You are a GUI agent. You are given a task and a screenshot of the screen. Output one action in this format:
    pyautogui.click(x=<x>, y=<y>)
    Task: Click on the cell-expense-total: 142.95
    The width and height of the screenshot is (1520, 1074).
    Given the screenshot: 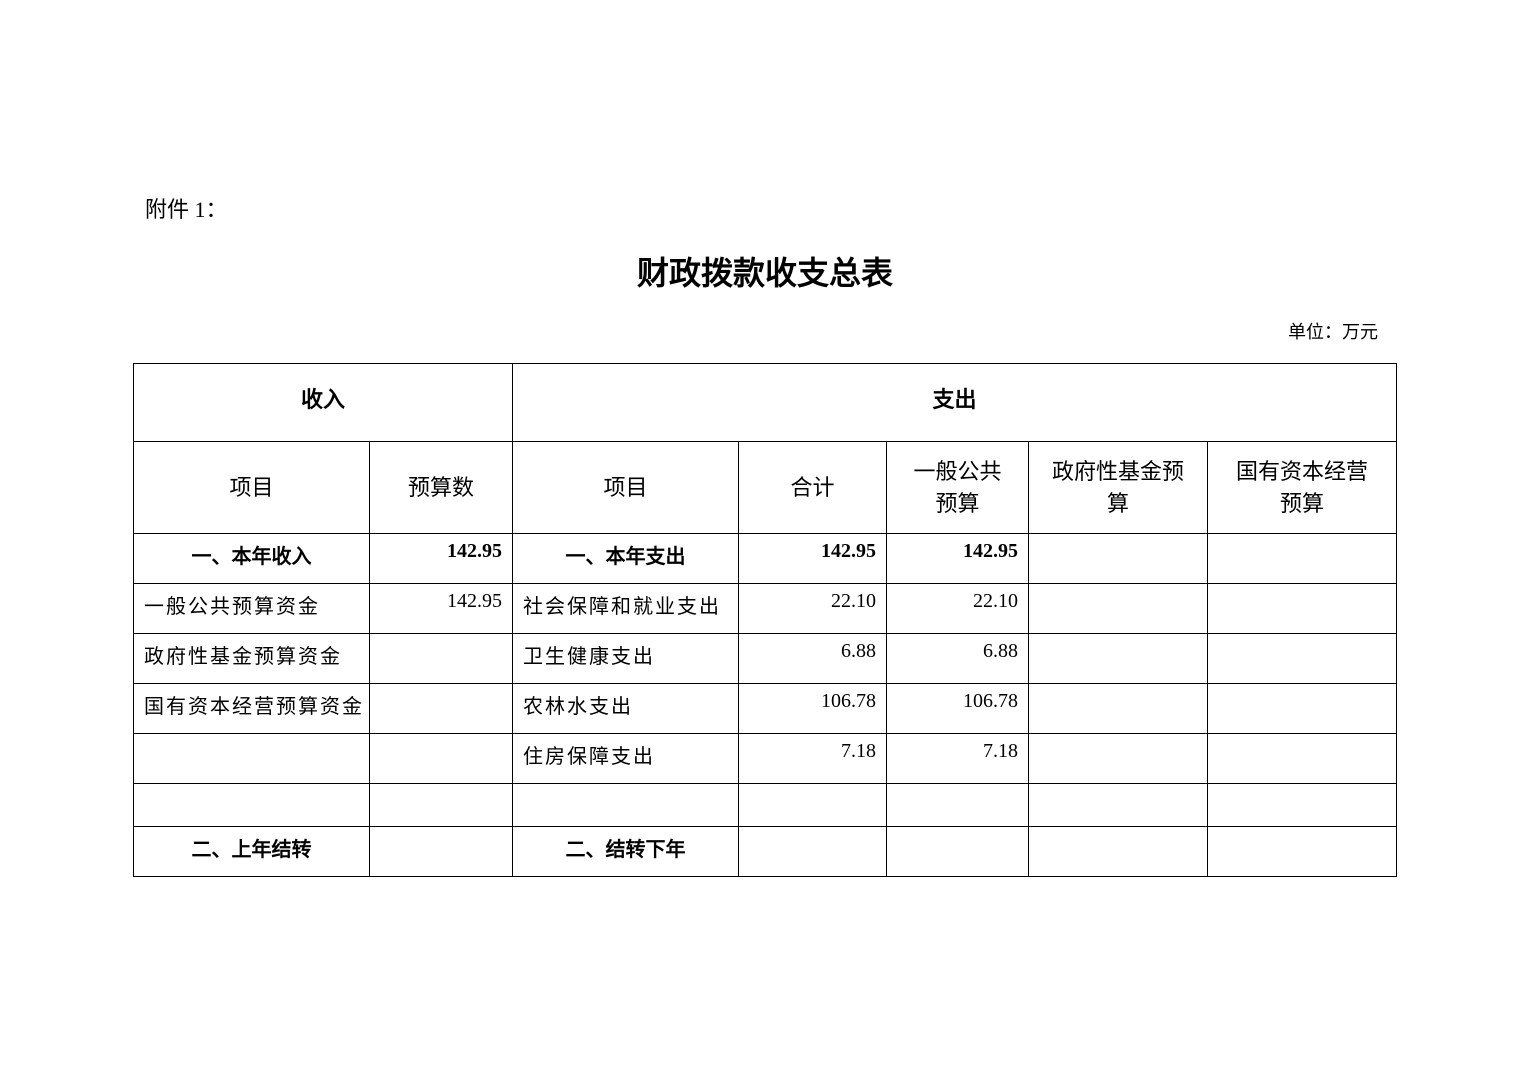 What is the action you would take?
    pyautogui.click(x=812, y=558)
    